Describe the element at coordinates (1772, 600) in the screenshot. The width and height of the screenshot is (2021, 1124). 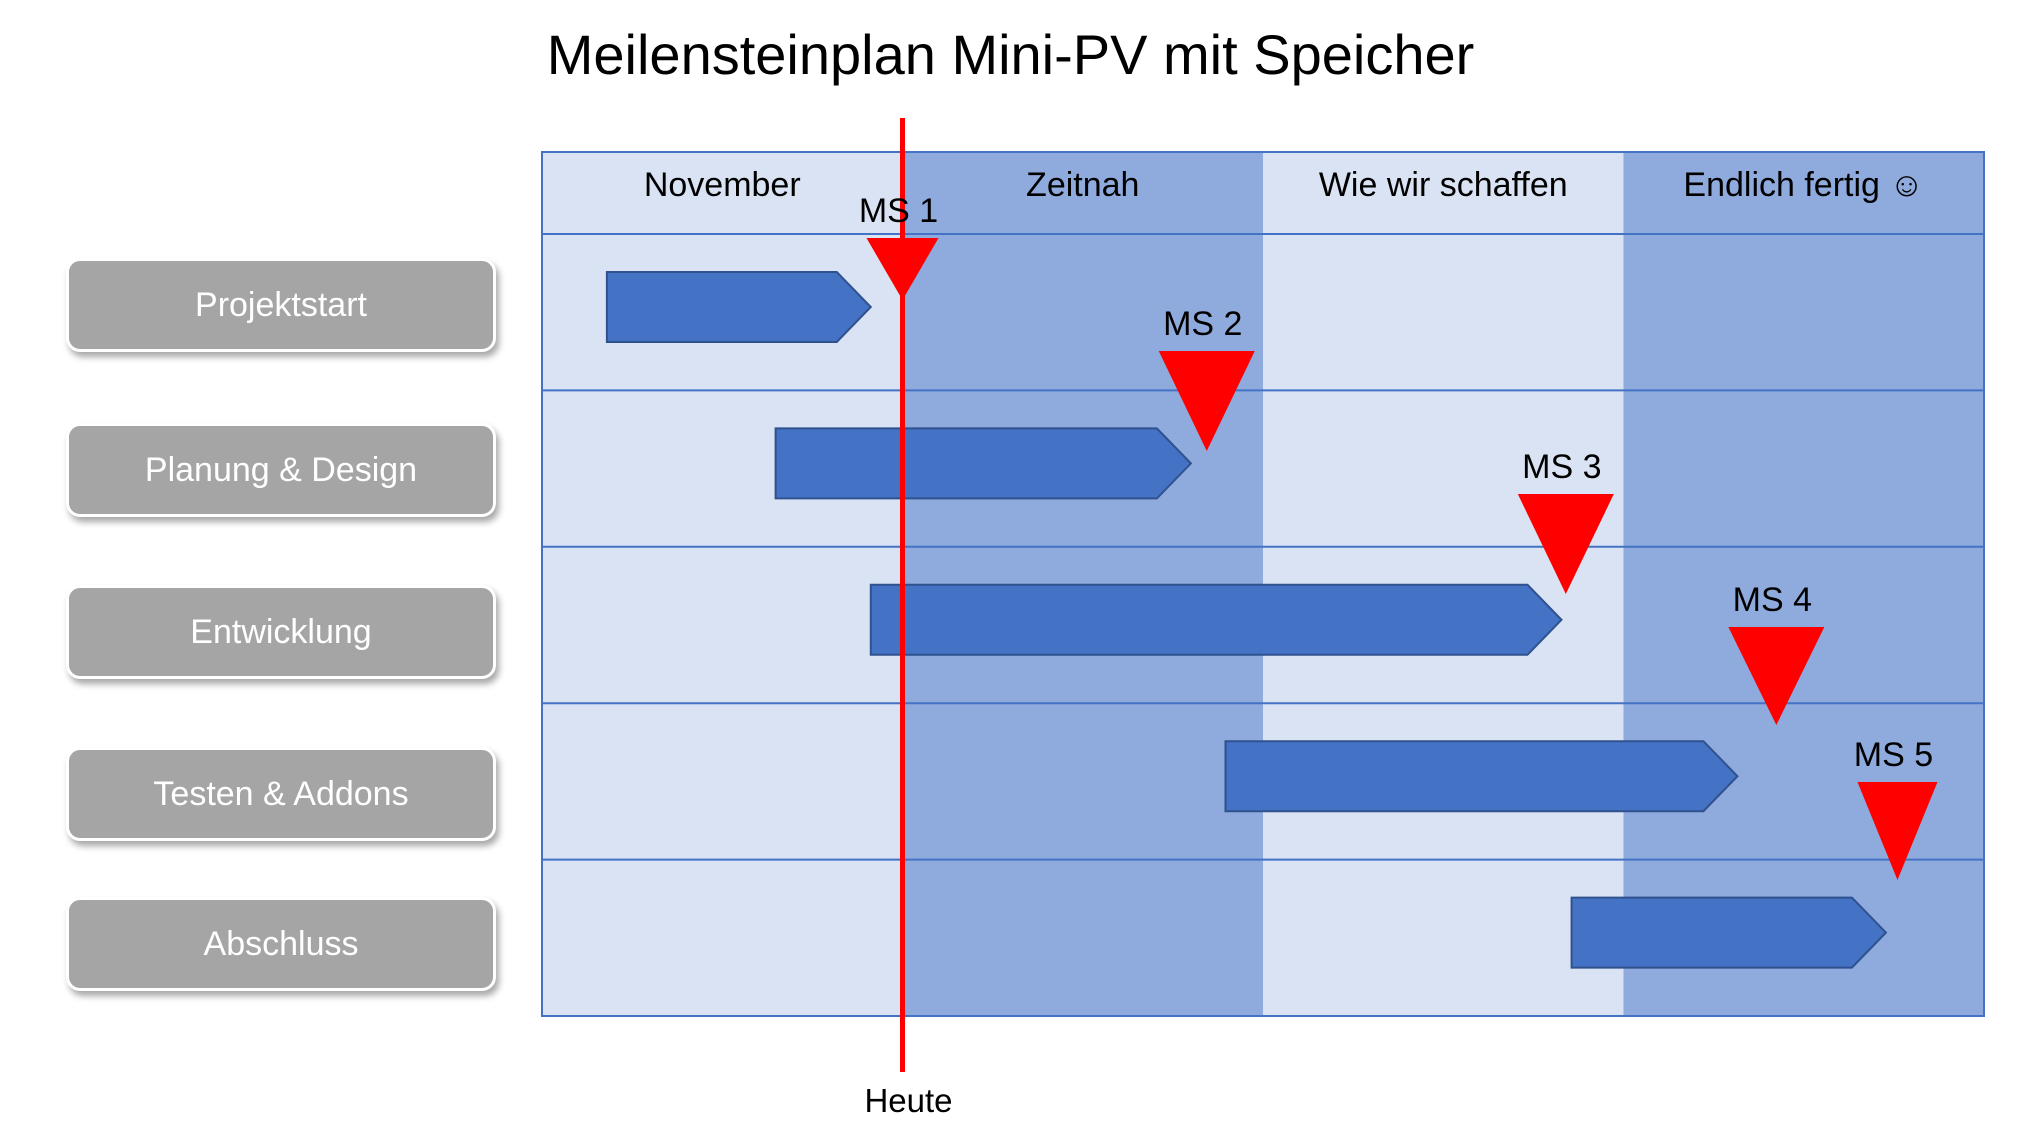
I see `milestone-label: MS 4` at that location.